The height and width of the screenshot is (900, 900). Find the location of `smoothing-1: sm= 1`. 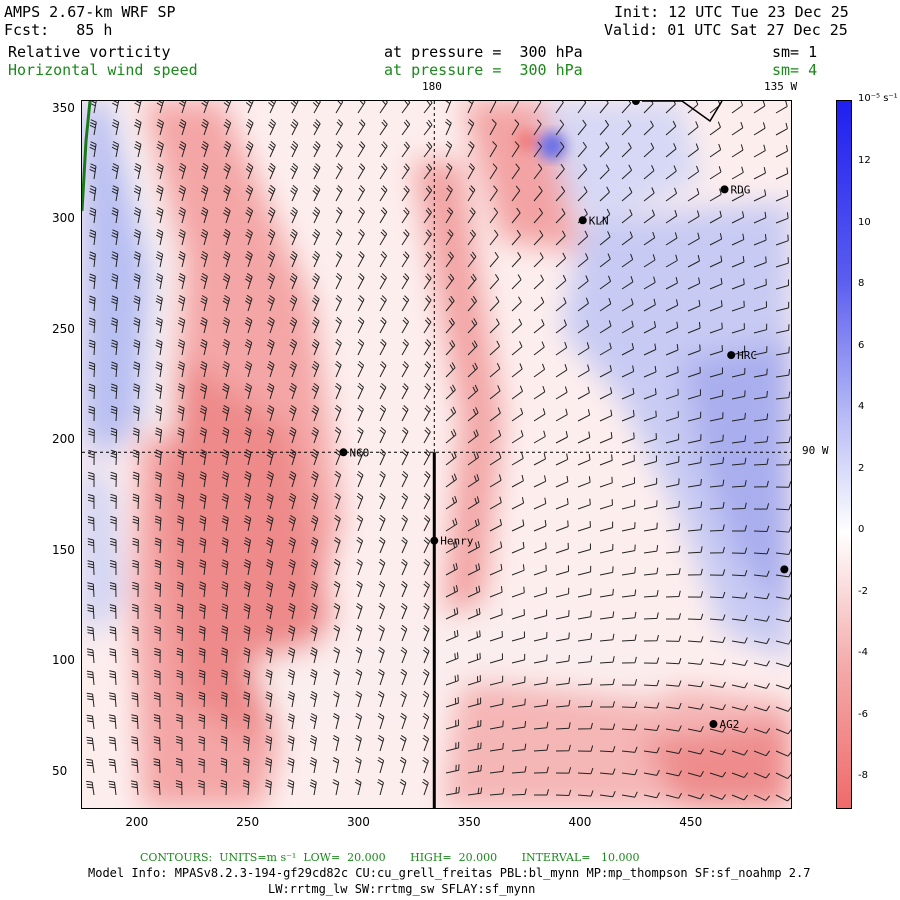

smoothing-1: sm= 1 is located at coordinates (795, 52).